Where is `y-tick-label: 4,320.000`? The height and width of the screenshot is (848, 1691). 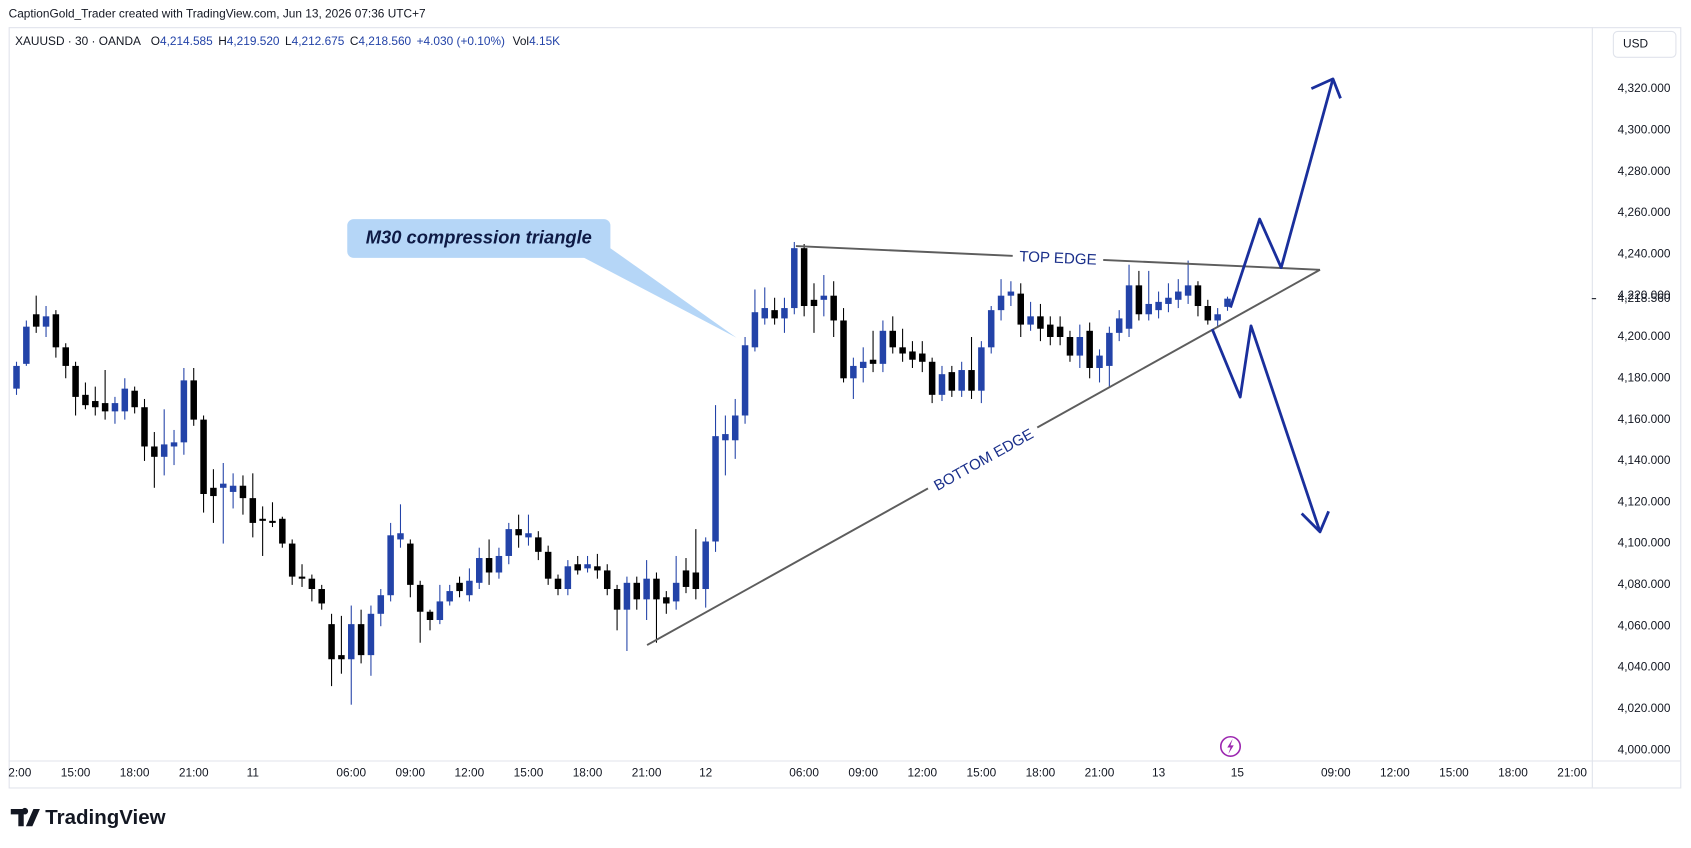
y-tick-label: 4,320.000 is located at coordinates (1644, 88).